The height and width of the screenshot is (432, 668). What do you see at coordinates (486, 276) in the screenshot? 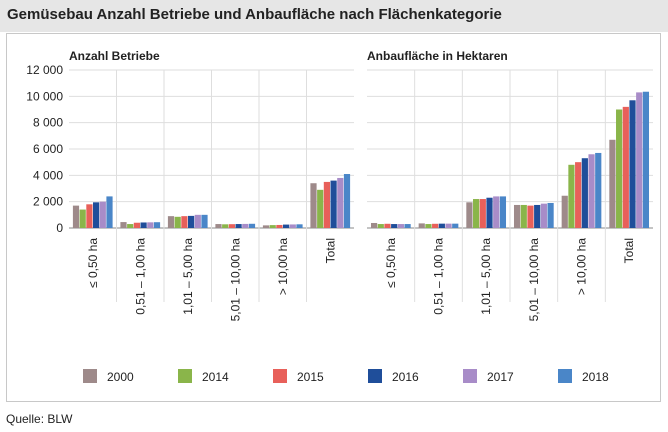
I see `x-tick-label: 1,01 – 5,00 ha` at bounding box center [486, 276].